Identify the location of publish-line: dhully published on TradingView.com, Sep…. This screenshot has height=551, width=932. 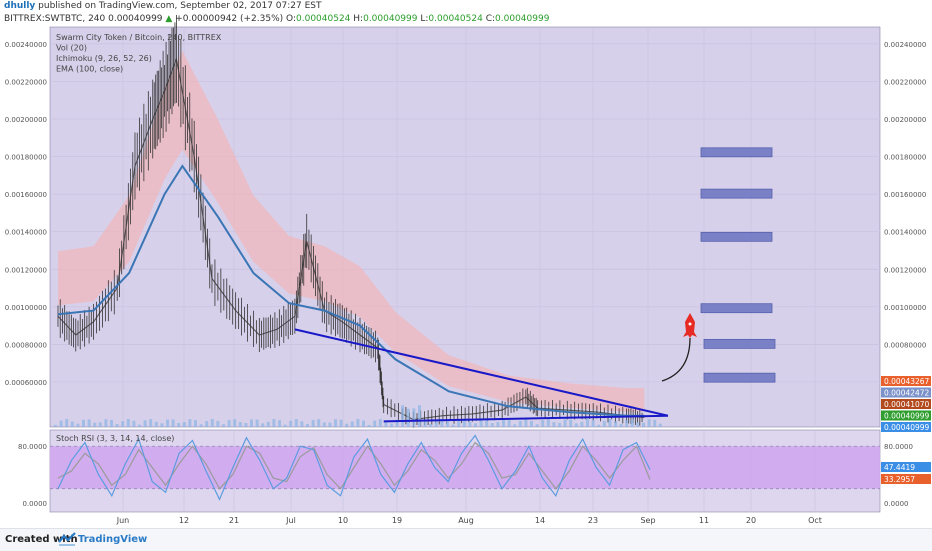
(162, 6).